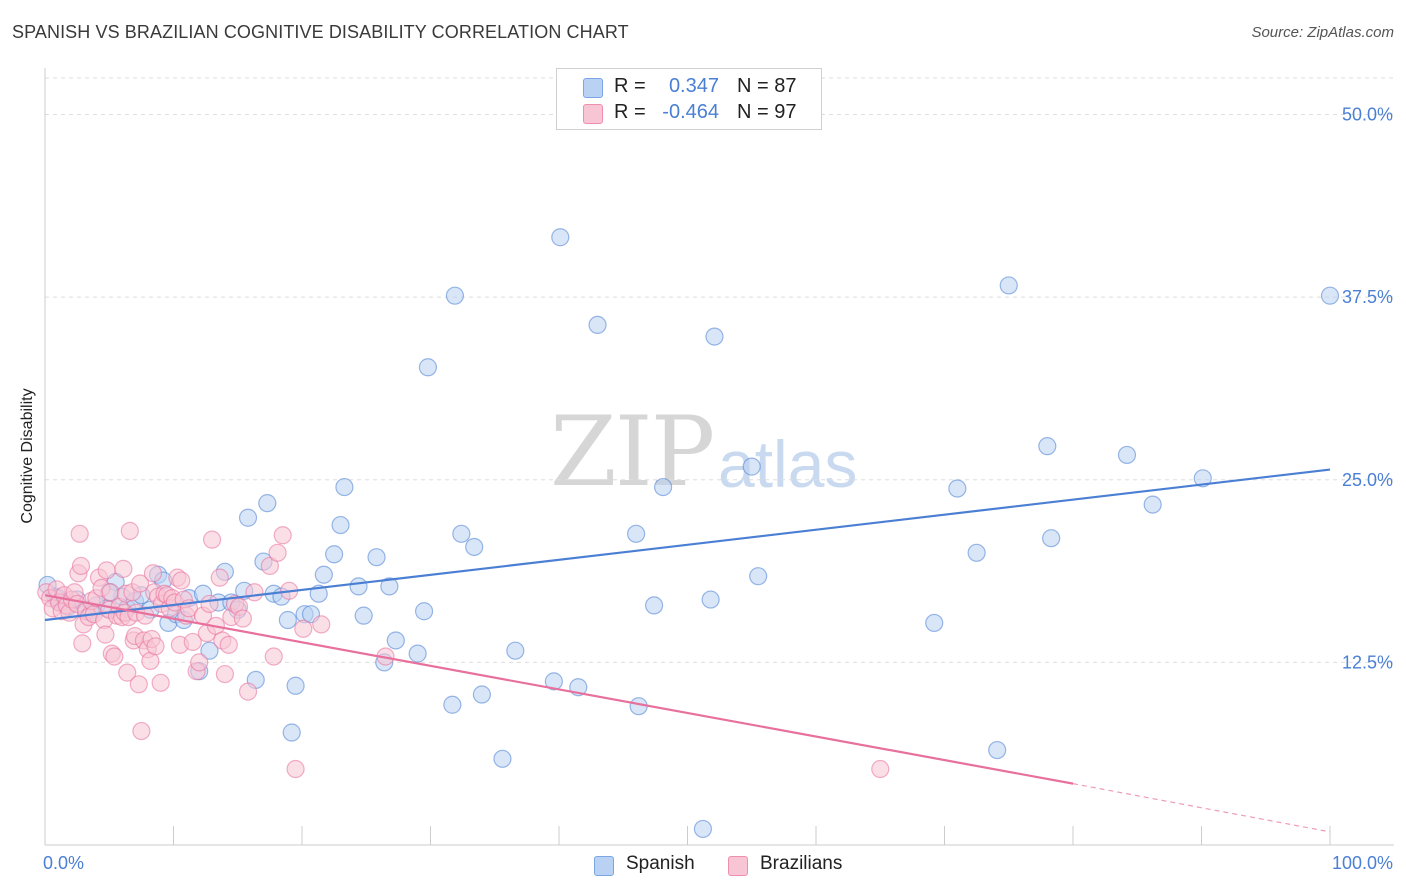  What do you see at coordinates (801, 863) in the screenshot?
I see `brazilians-legend-label: Brazilians` at bounding box center [801, 863].